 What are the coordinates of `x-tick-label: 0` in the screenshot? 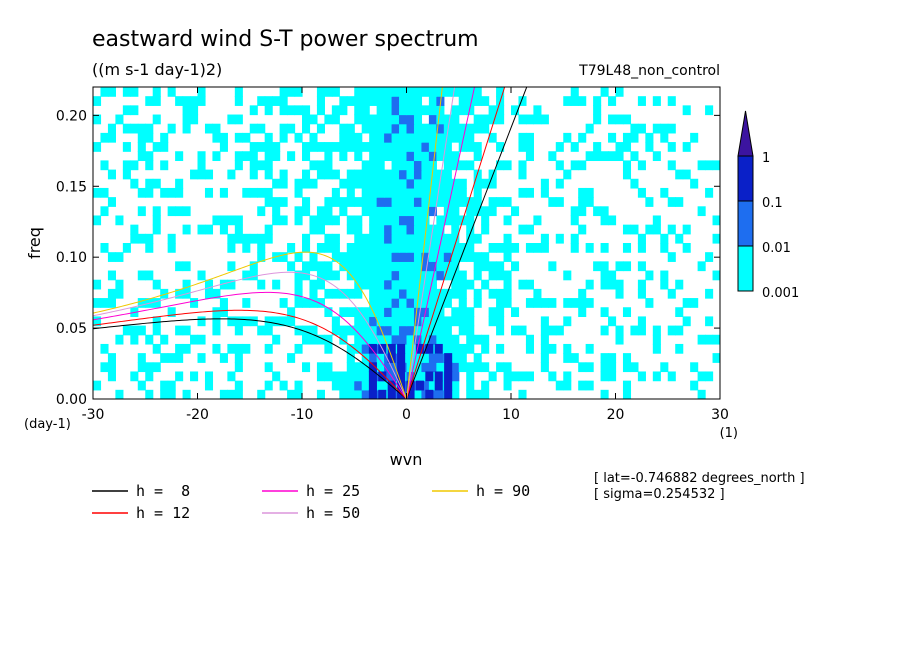 It's located at (406, 415).